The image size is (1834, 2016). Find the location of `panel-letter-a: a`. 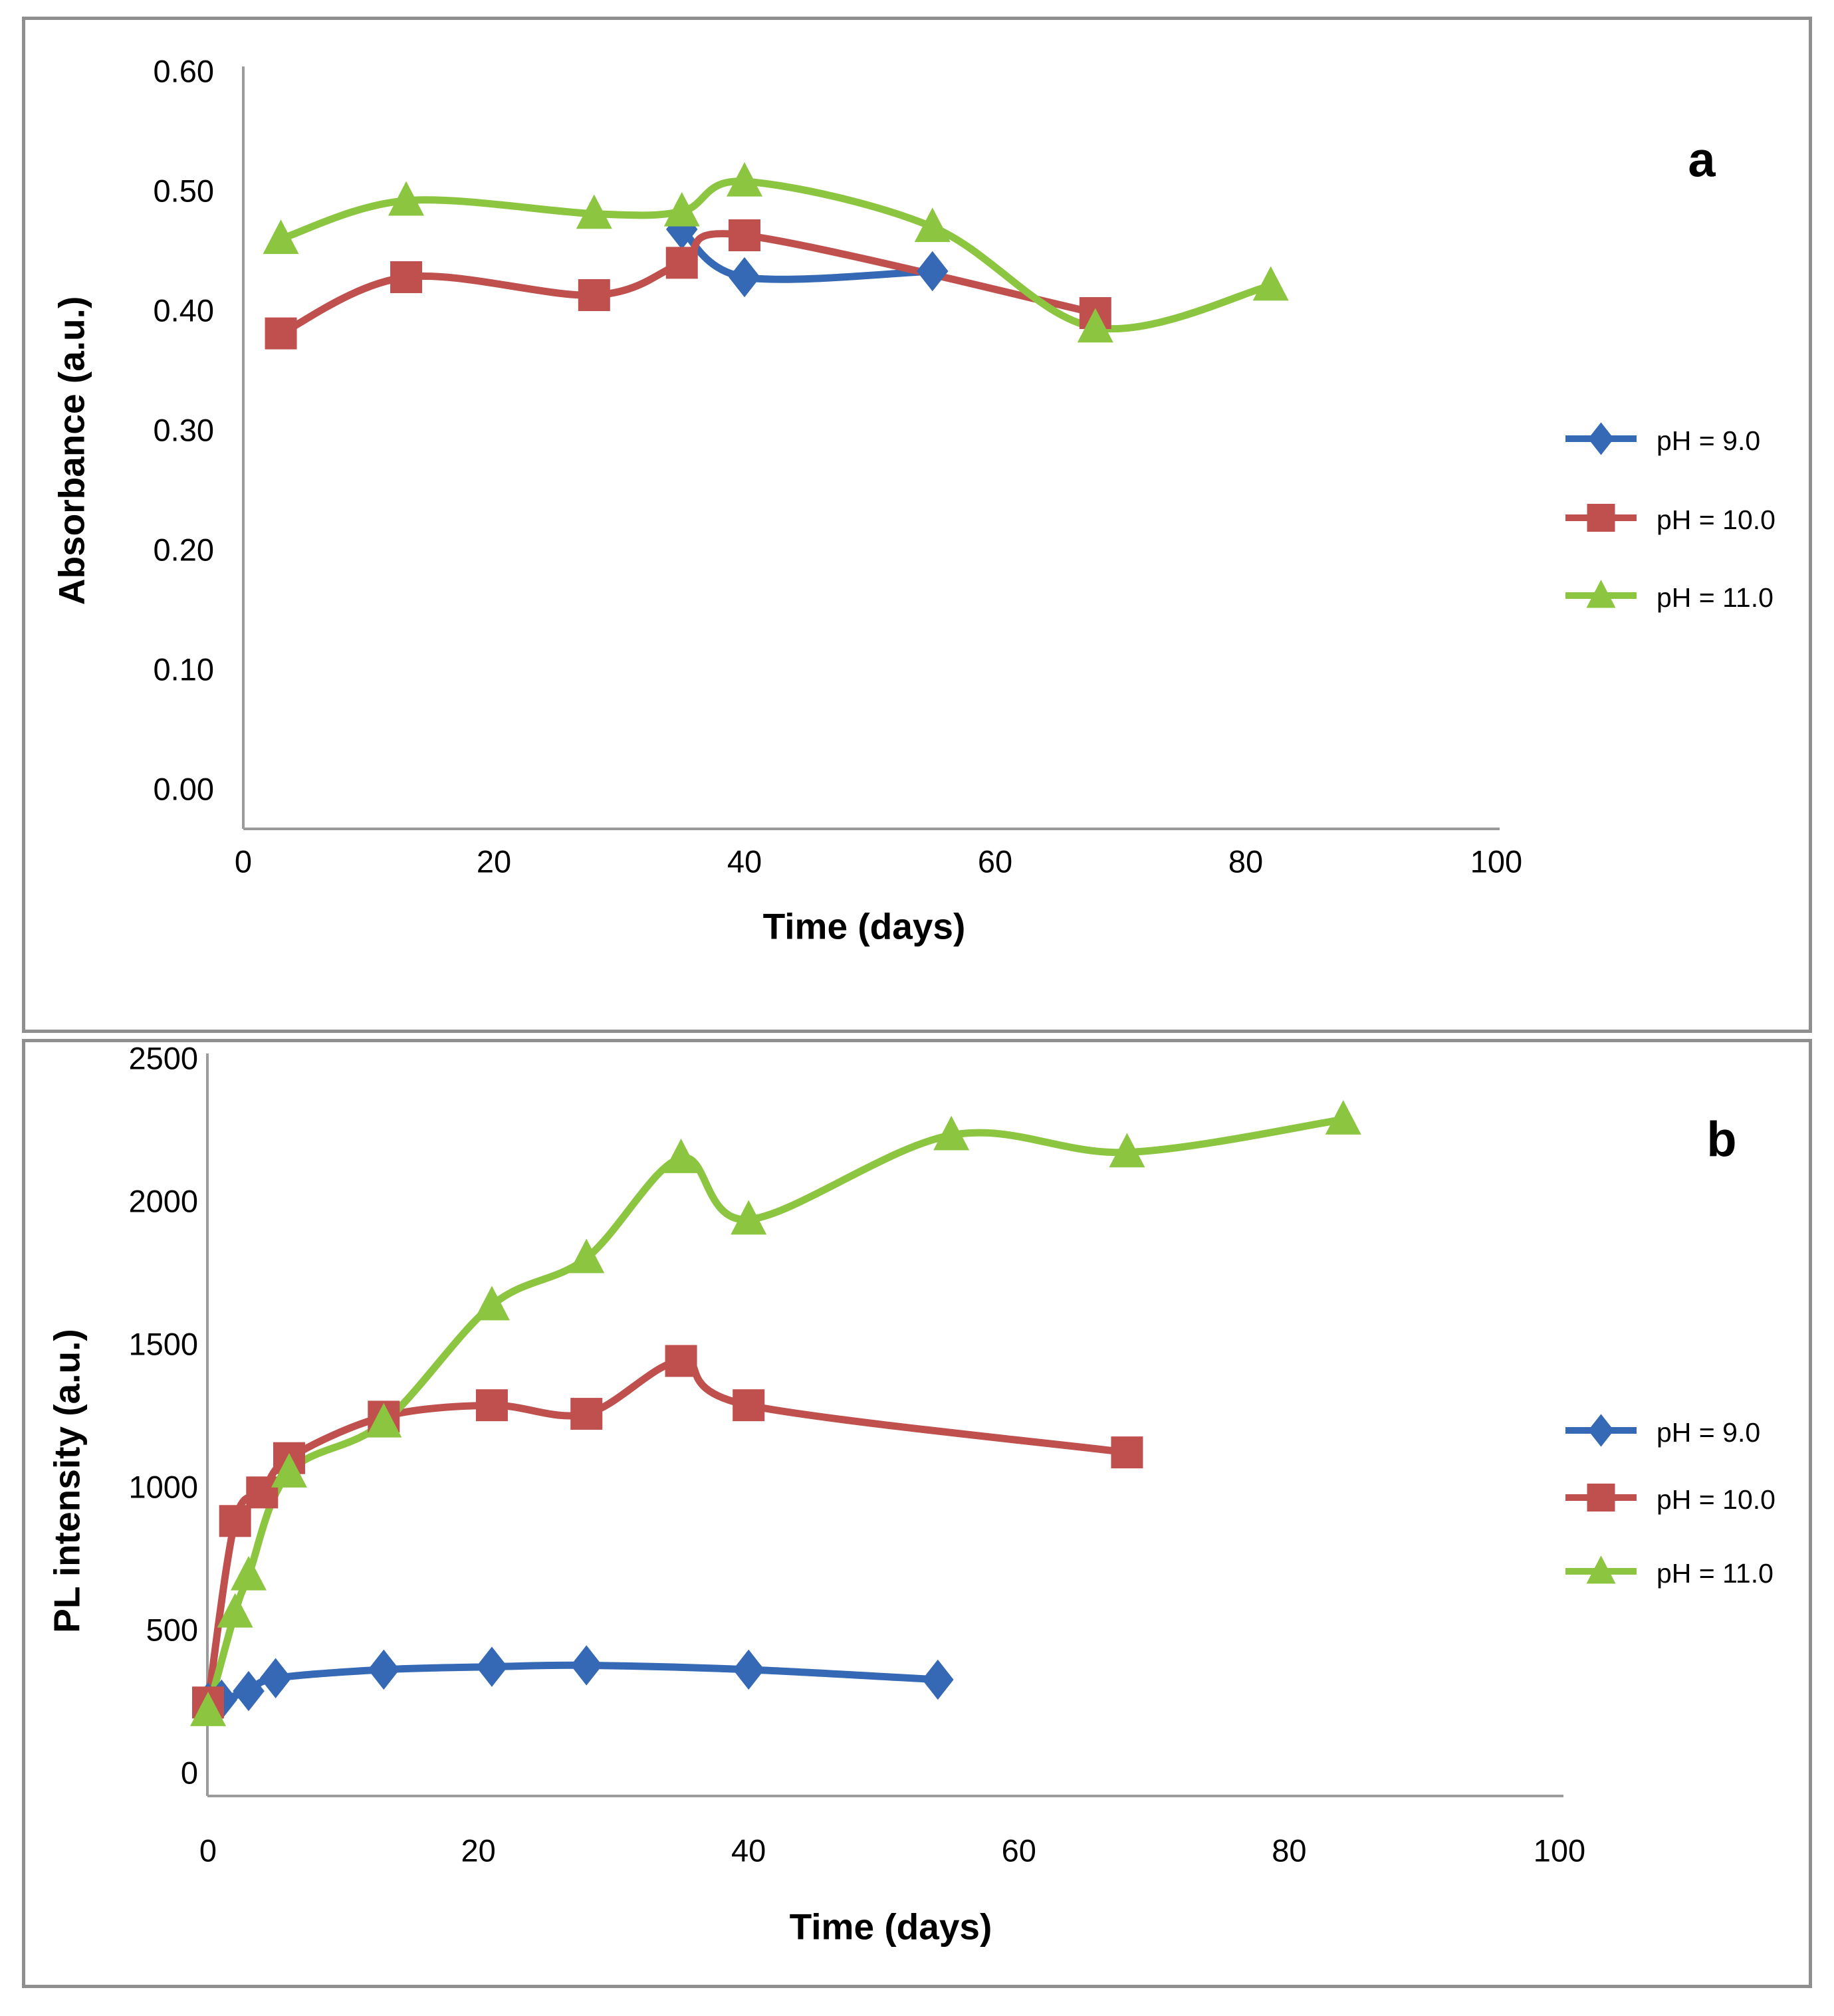

panel-letter-a: a is located at coordinates (1702, 159).